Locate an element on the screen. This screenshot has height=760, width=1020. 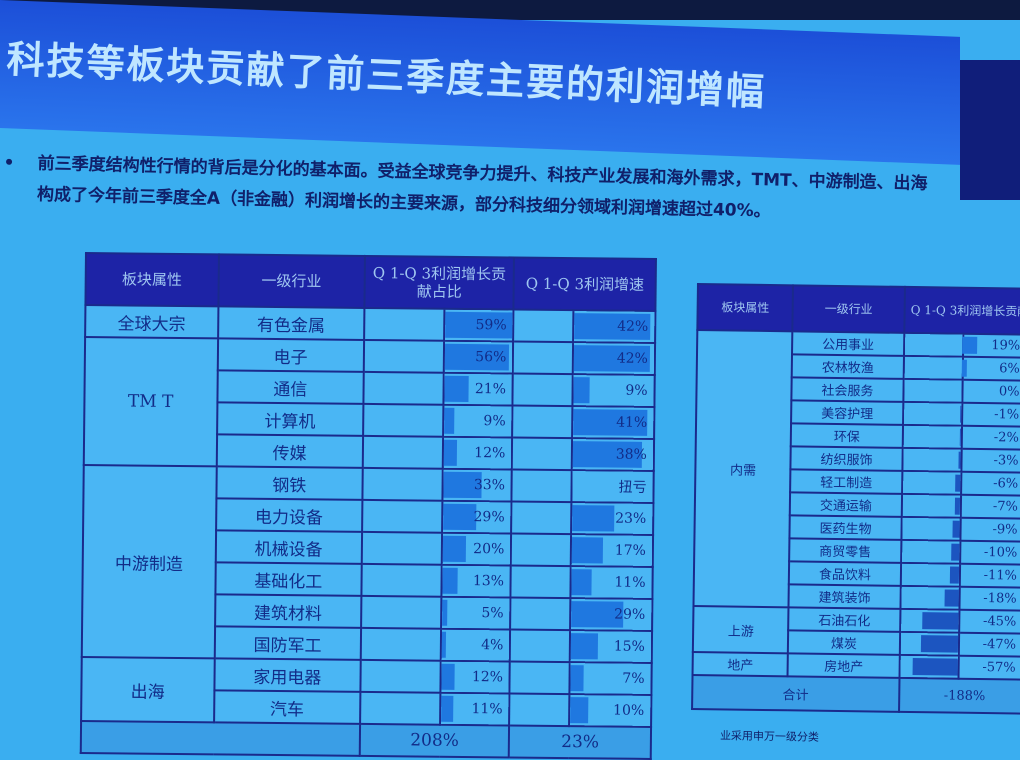
value-cell: -47% is located at coordinates (989, 645).